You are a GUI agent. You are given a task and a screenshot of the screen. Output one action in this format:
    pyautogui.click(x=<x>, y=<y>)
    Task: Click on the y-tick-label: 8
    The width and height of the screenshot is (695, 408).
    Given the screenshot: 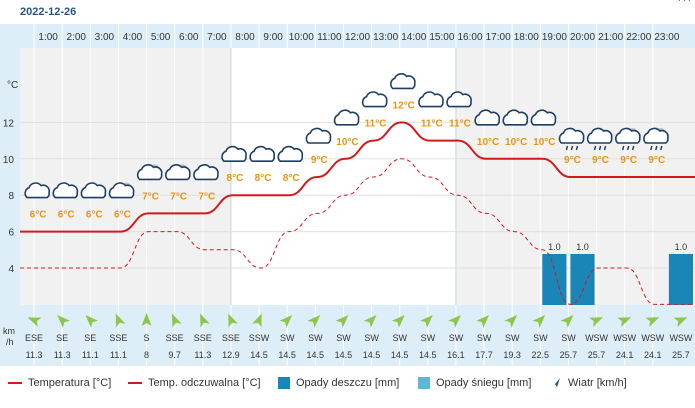 What is the action you would take?
    pyautogui.click(x=11, y=196)
    